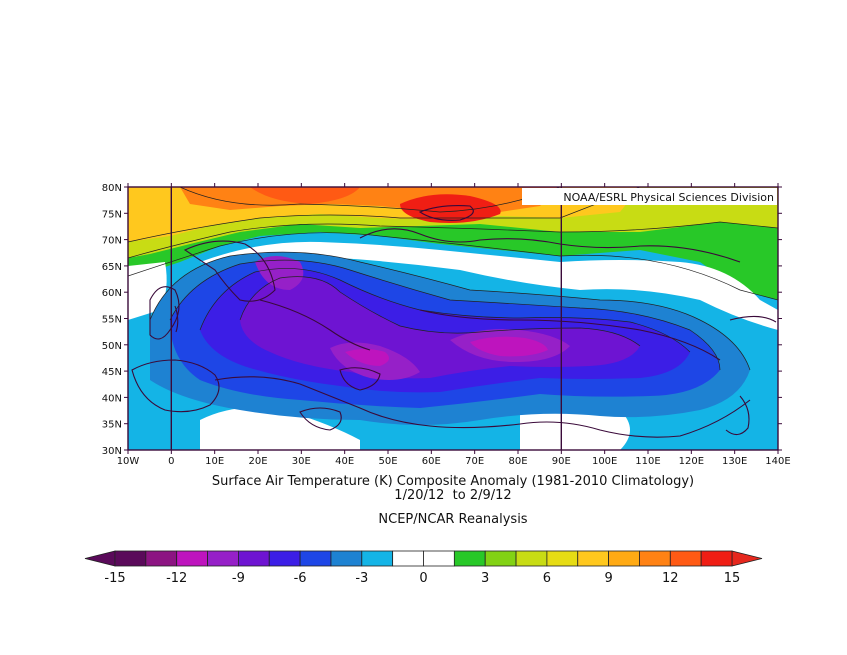  I want to click on colorbar-label: 15, so click(732, 578).